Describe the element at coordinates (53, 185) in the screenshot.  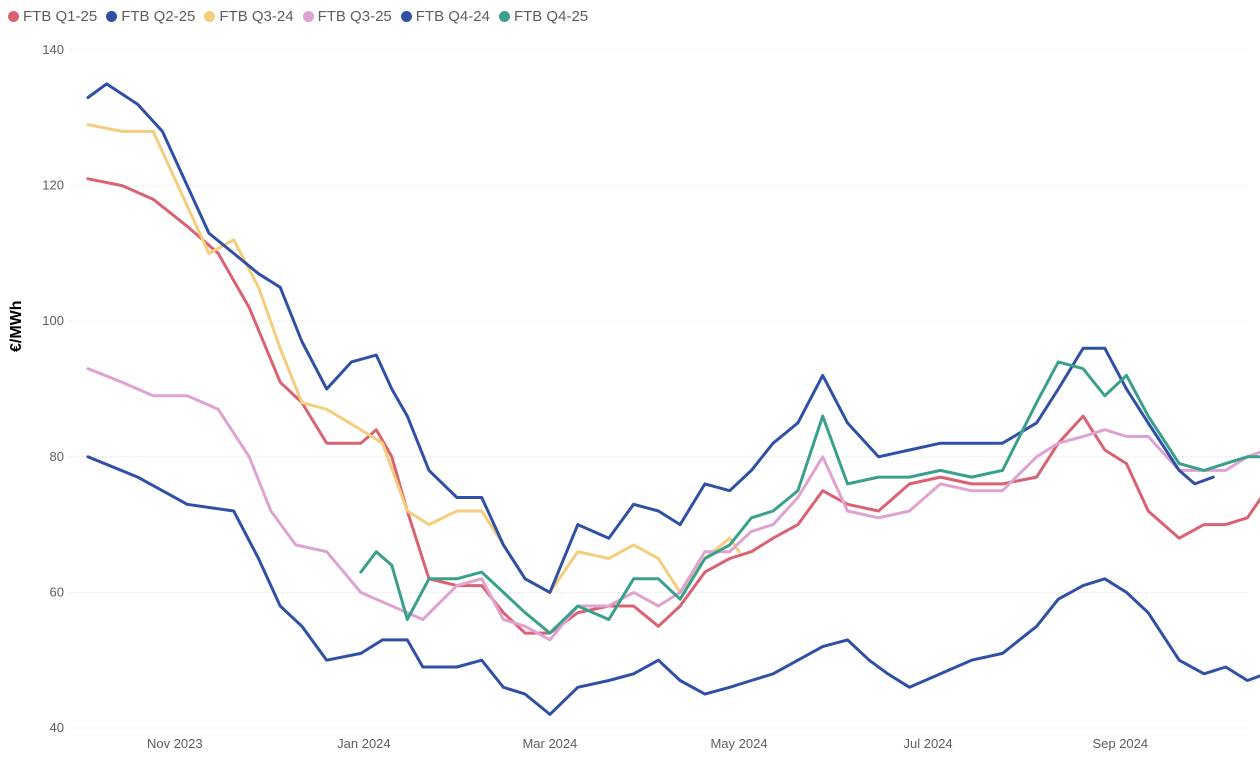
I see `y-tick-label: 120` at that location.